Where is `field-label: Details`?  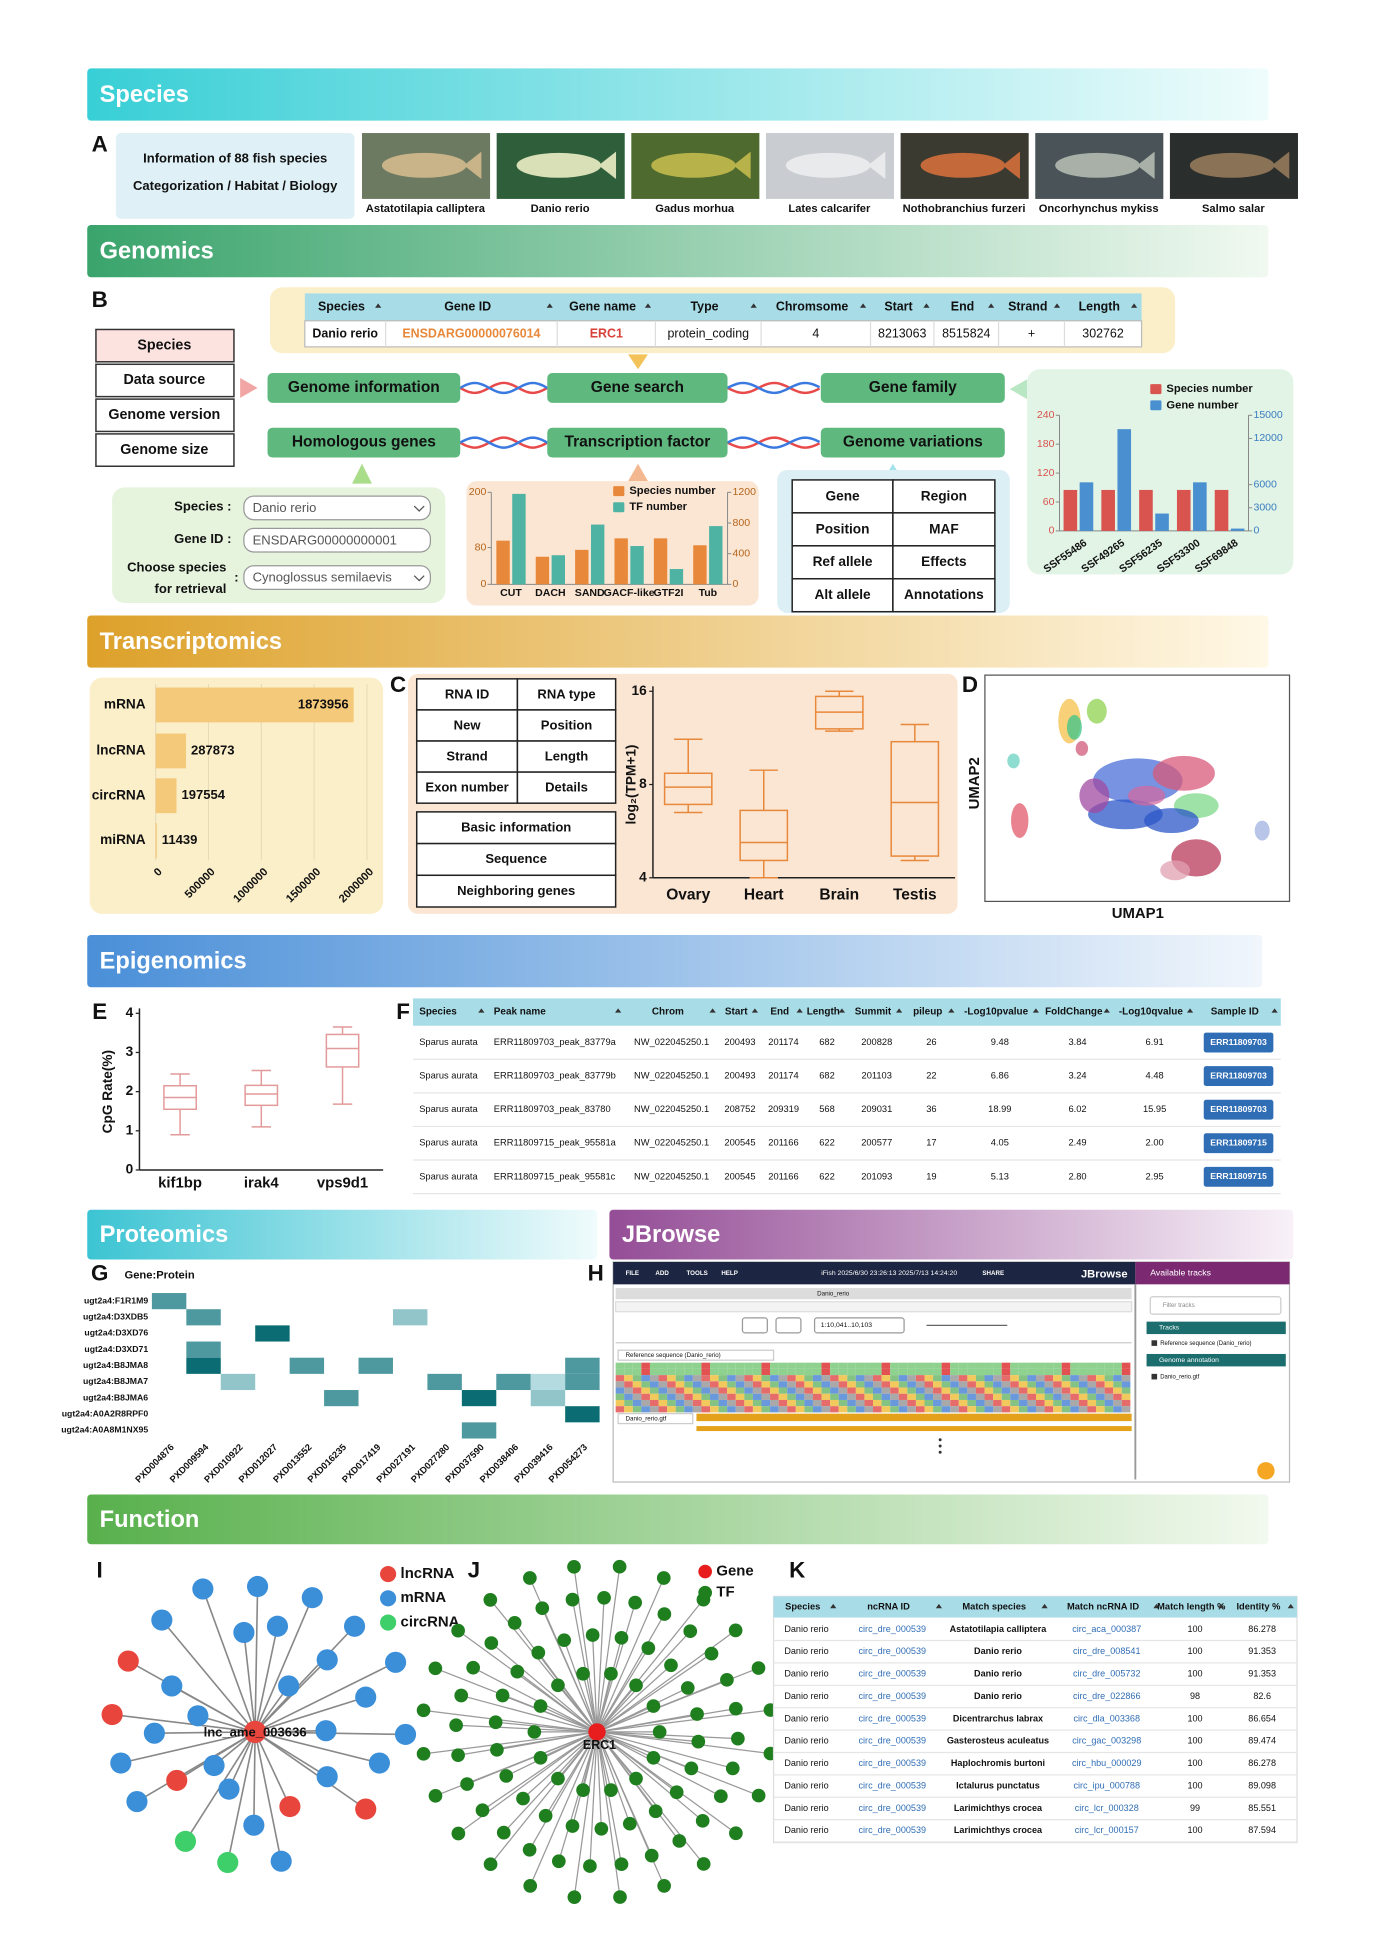 field-label: Details is located at coordinates (566, 787).